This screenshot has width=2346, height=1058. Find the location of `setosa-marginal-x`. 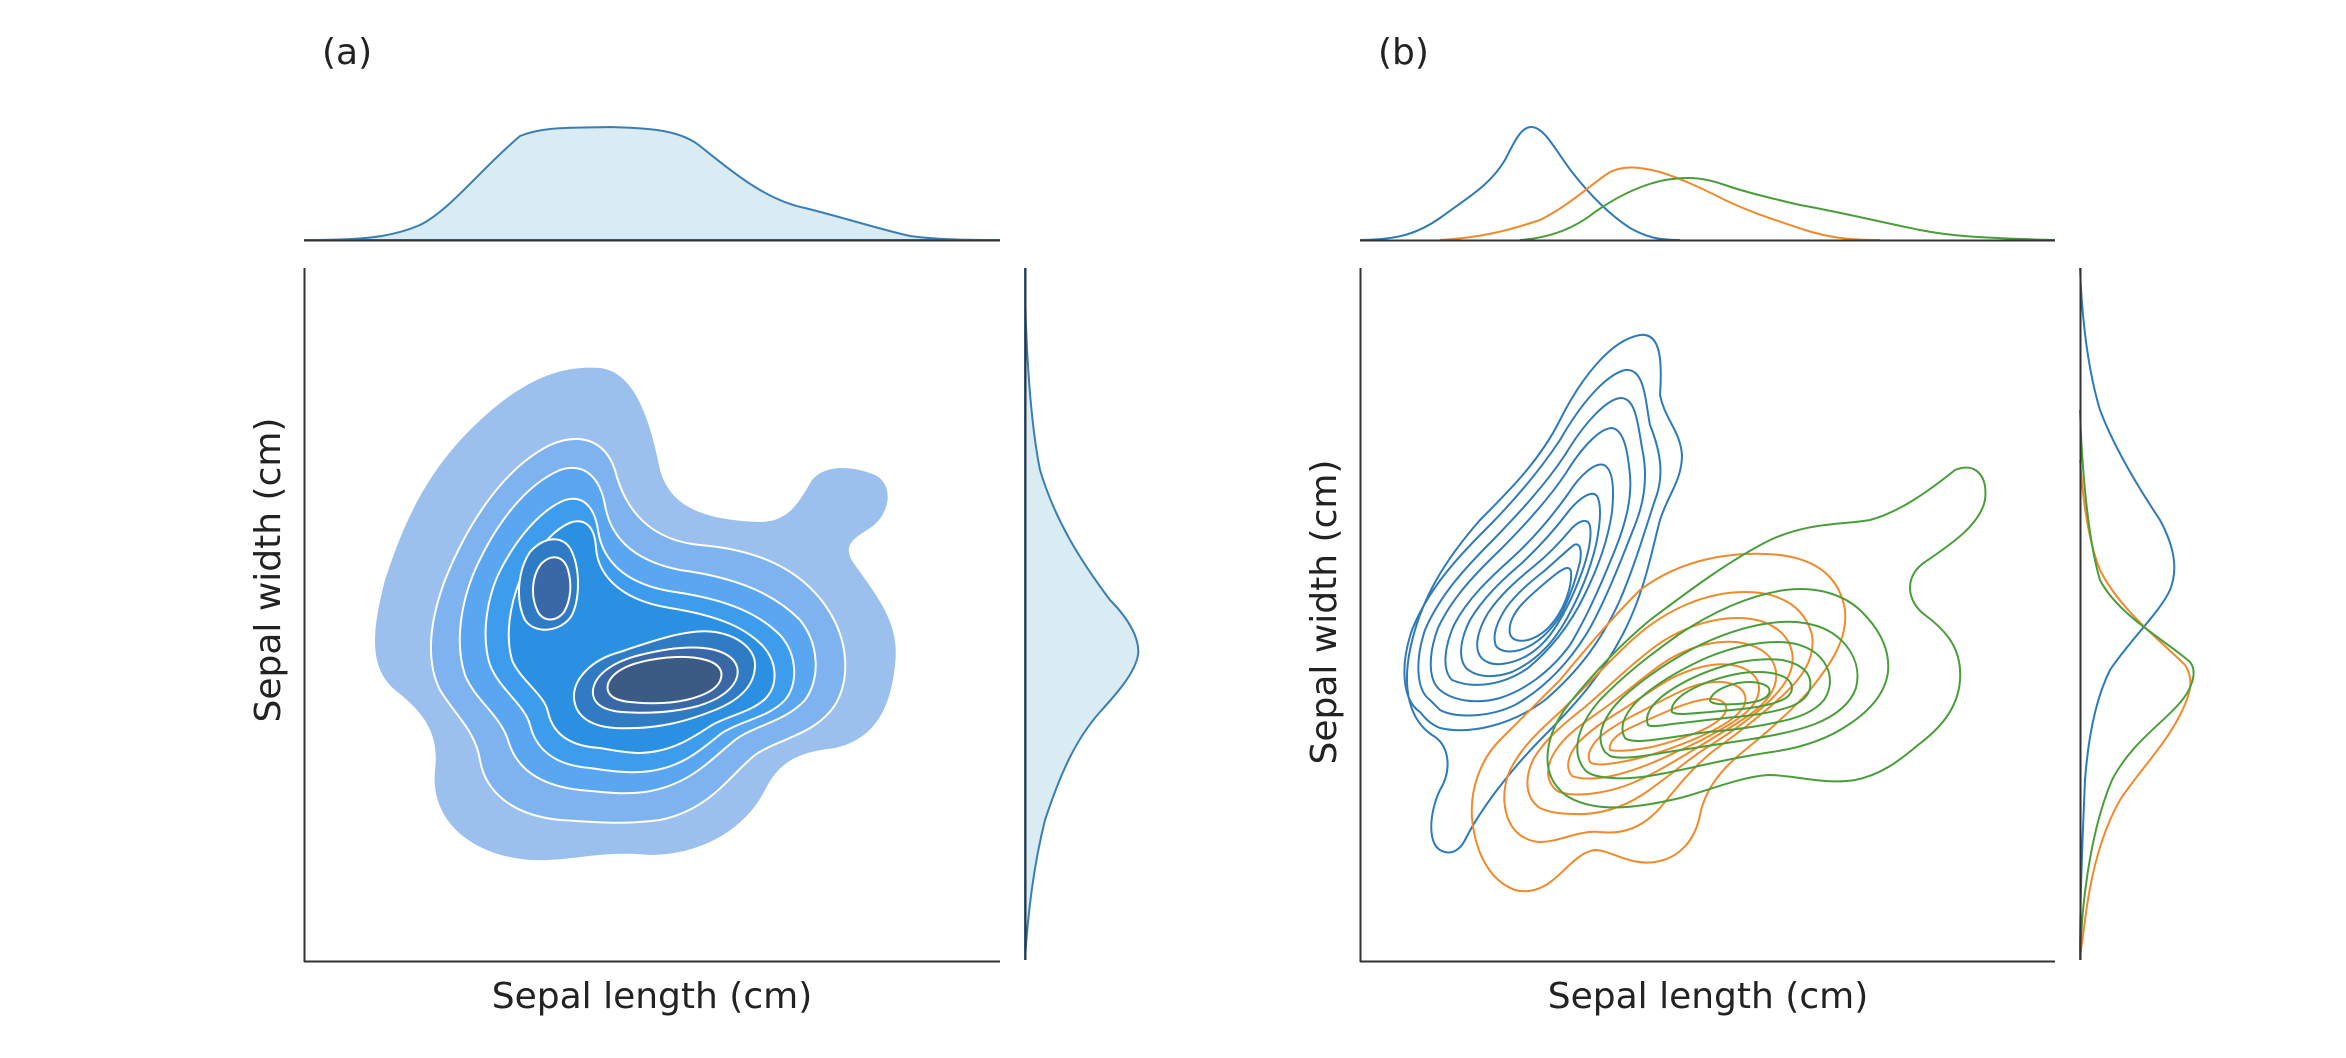

setosa-marginal-x is located at coordinates (1520, 183).